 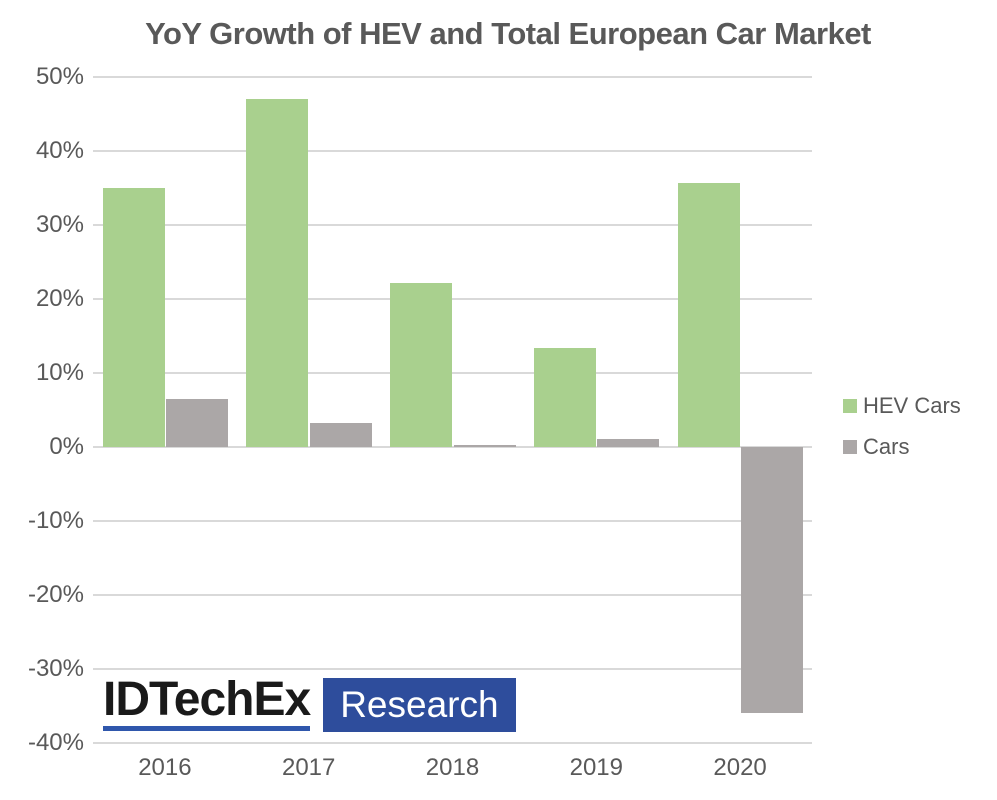 What do you see at coordinates (850, 406) in the screenshot?
I see `hev-cars-swatch-icon` at bounding box center [850, 406].